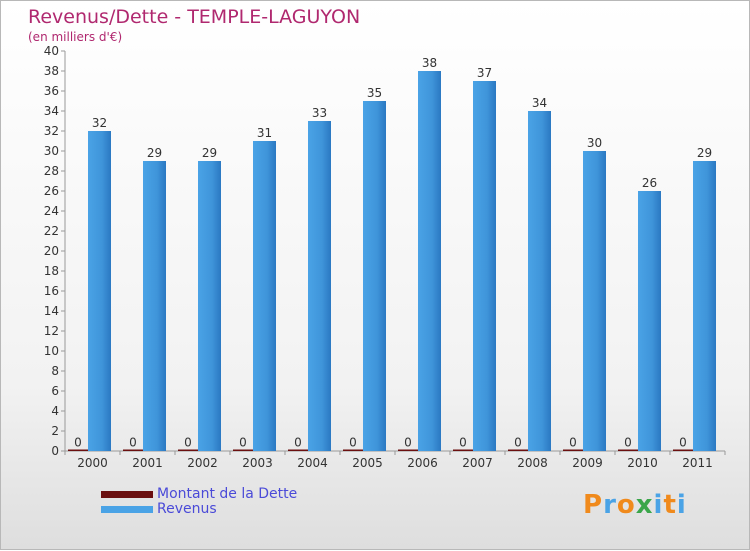  Describe the element at coordinates (697, 463) in the screenshot. I see `x-tick-label: 2011` at that location.